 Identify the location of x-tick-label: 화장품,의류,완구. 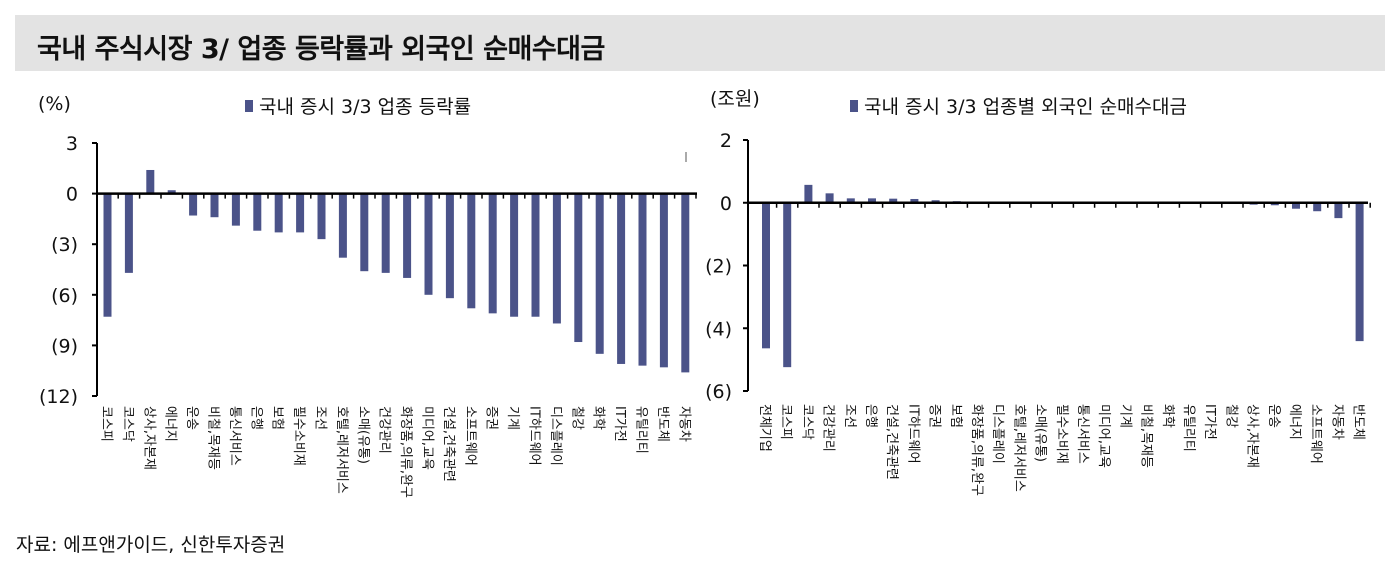
(405, 452).